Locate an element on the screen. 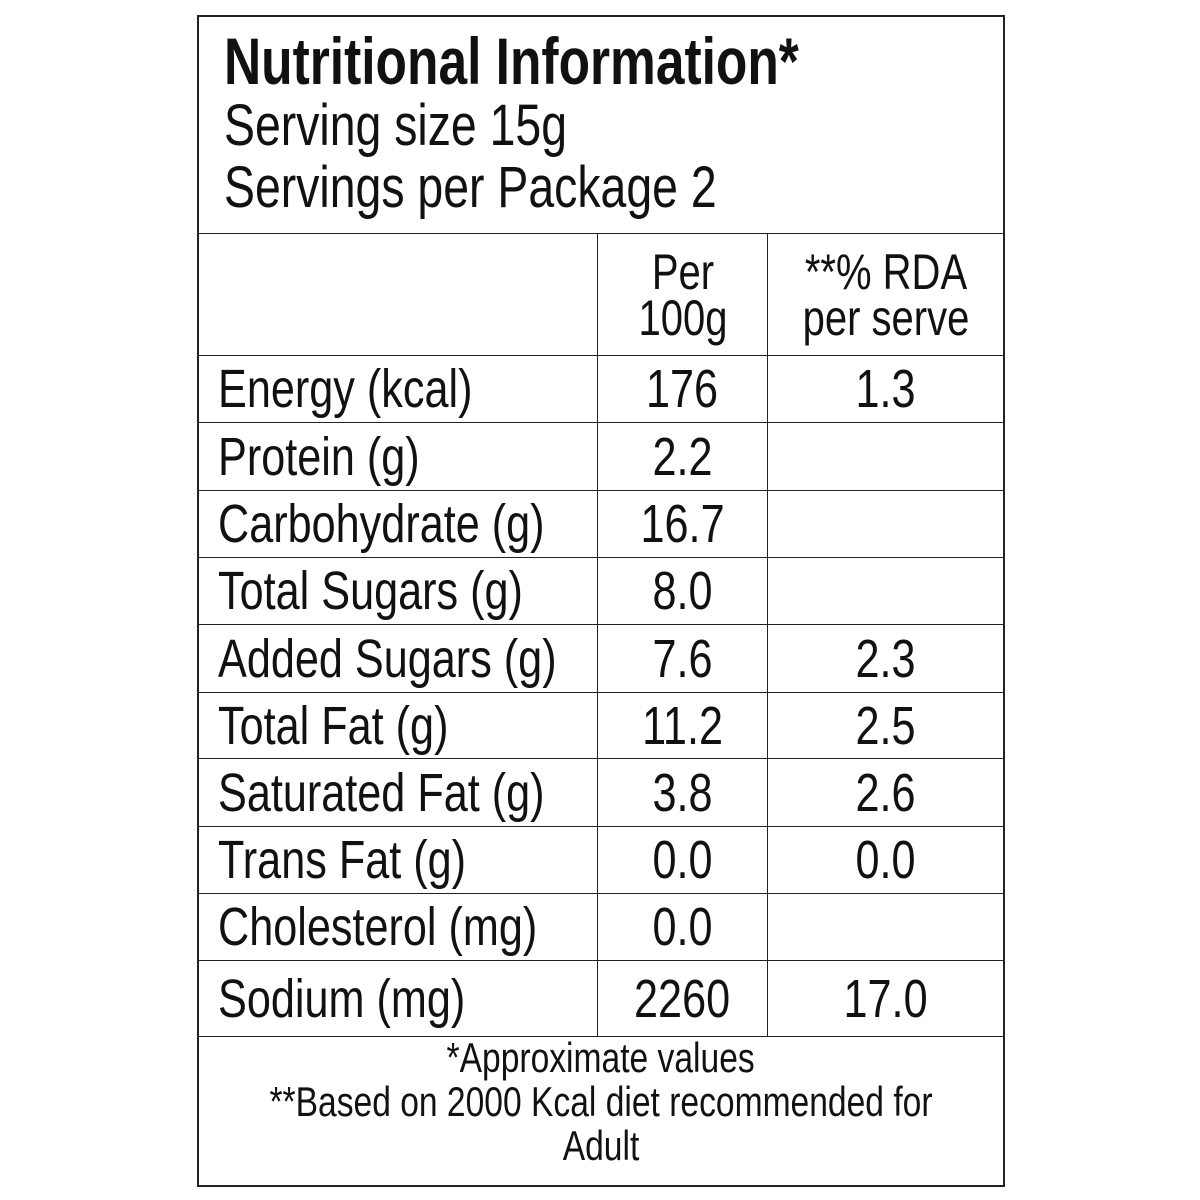  nutrient-value: 2.3 is located at coordinates (886, 658).